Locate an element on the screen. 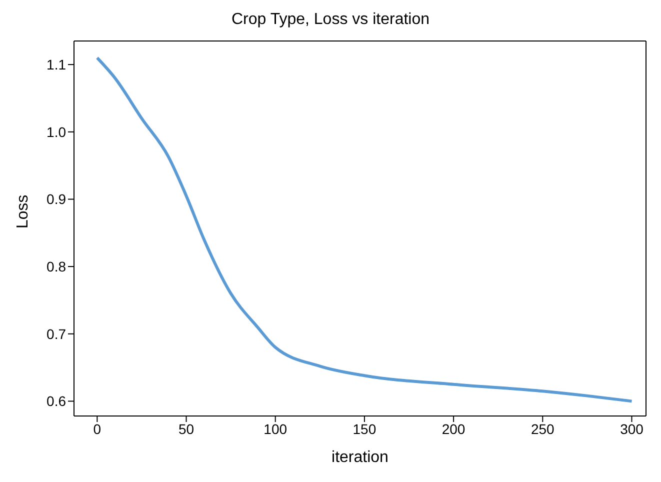  x-tick-label: 50 is located at coordinates (186, 428).